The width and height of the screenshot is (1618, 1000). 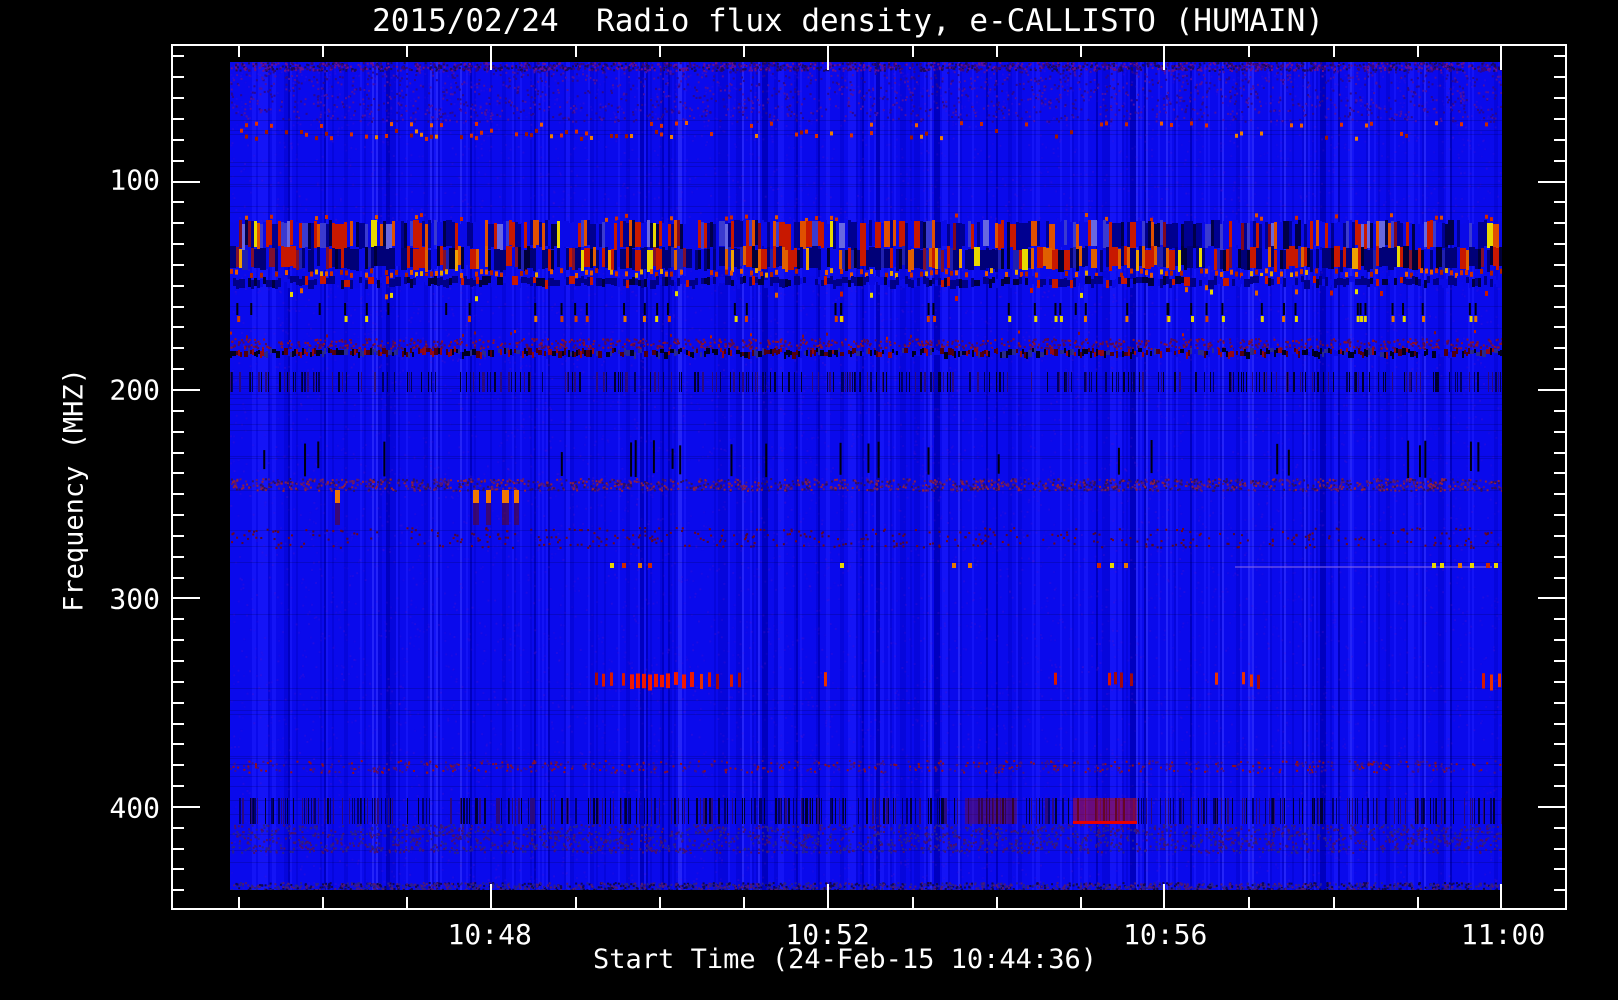 I want to click on y-tick-labels: 100 200 300 400, so click(x=80, y=477).